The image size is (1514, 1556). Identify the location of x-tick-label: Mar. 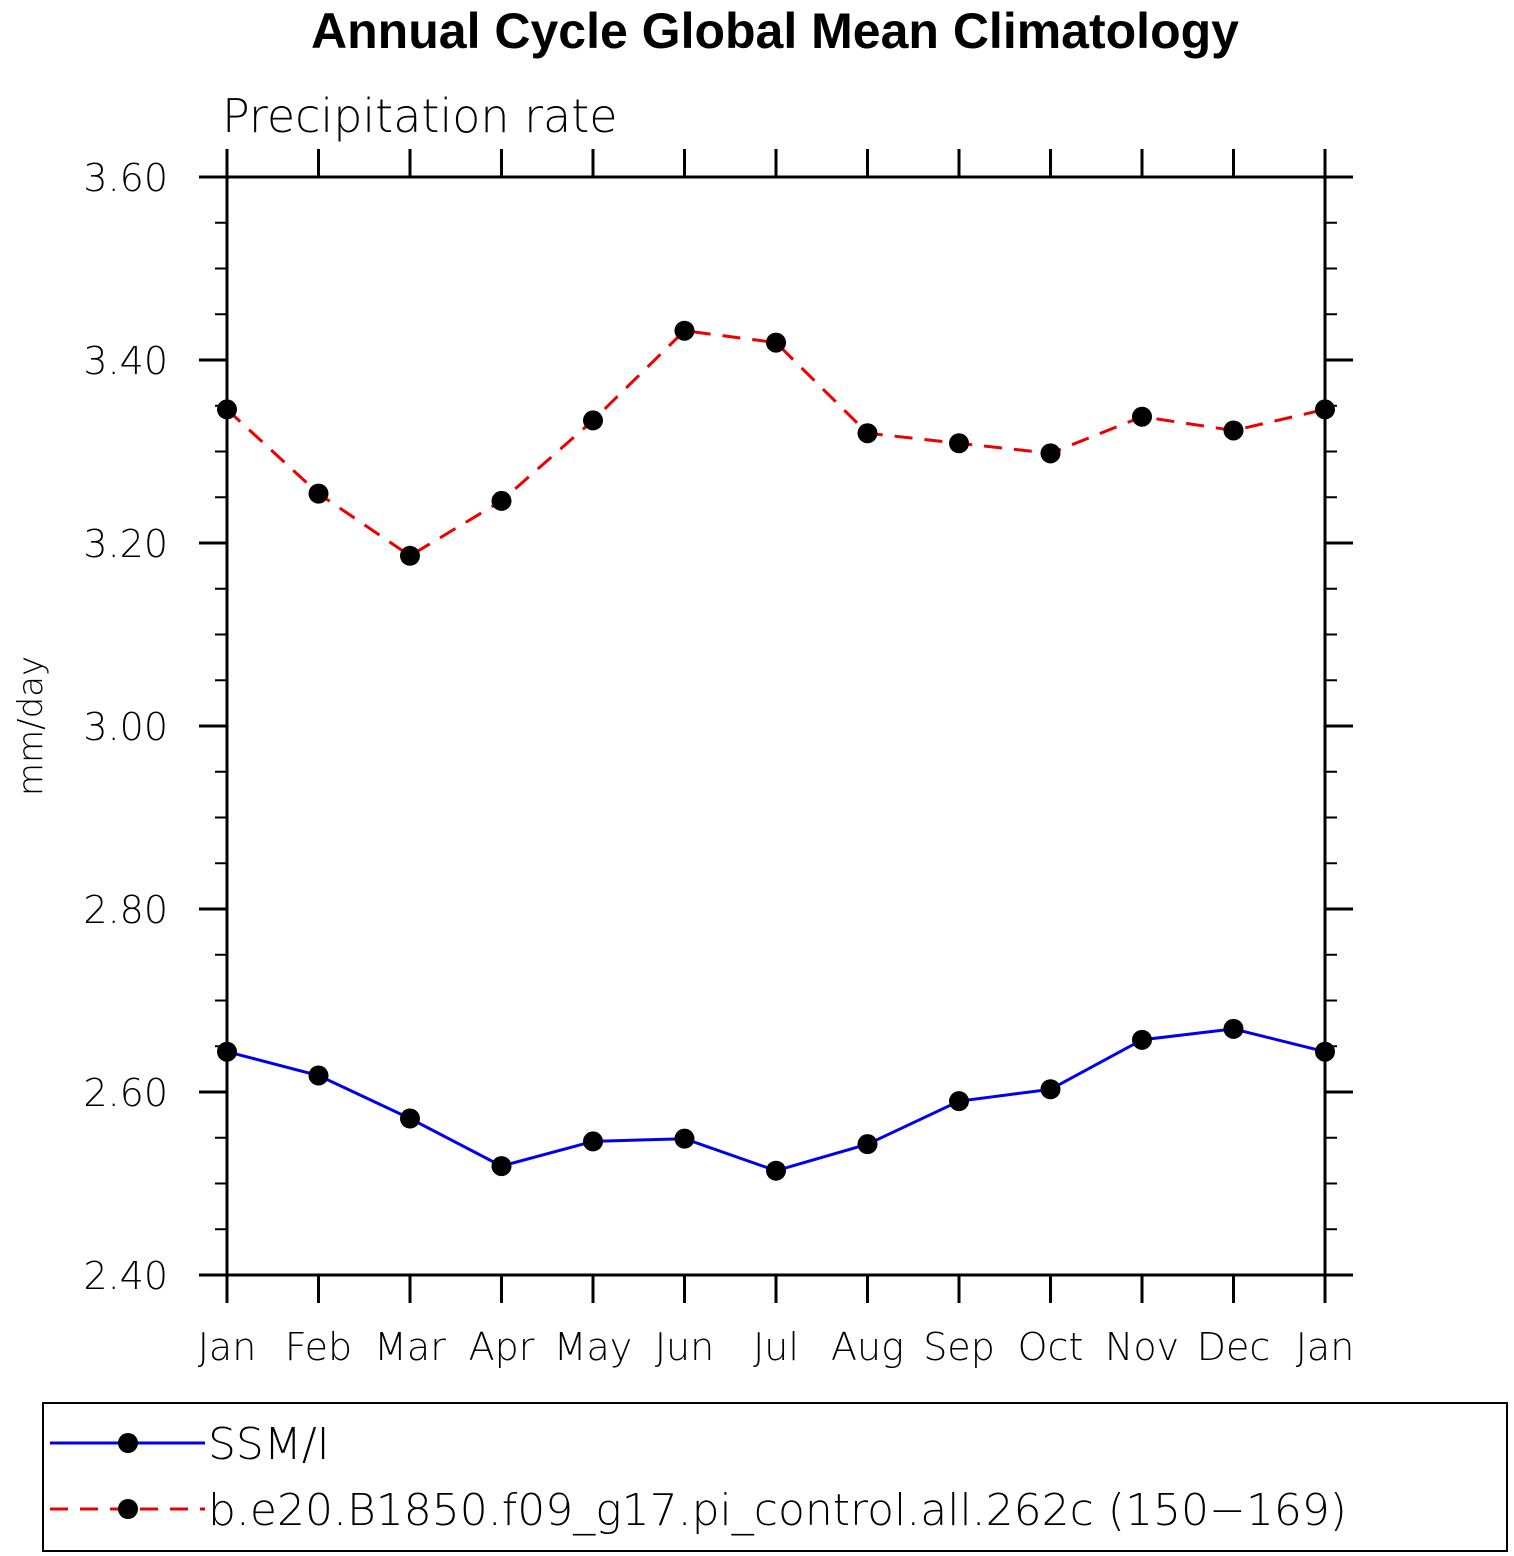
(410, 1347).